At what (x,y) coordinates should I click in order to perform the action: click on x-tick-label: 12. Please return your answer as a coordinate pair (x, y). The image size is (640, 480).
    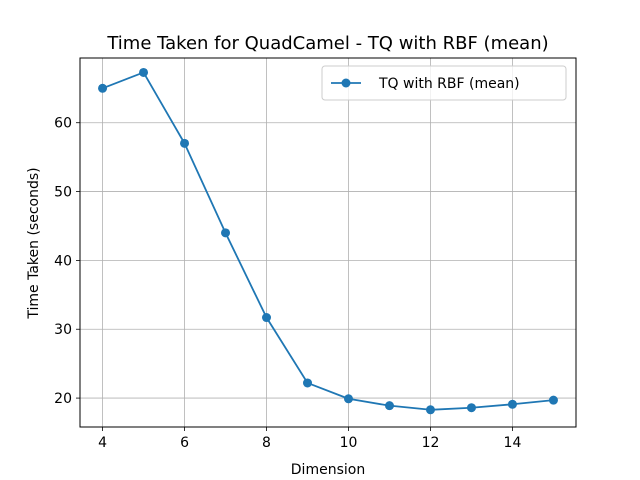
    Looking at the image, I should click on (431, 443).